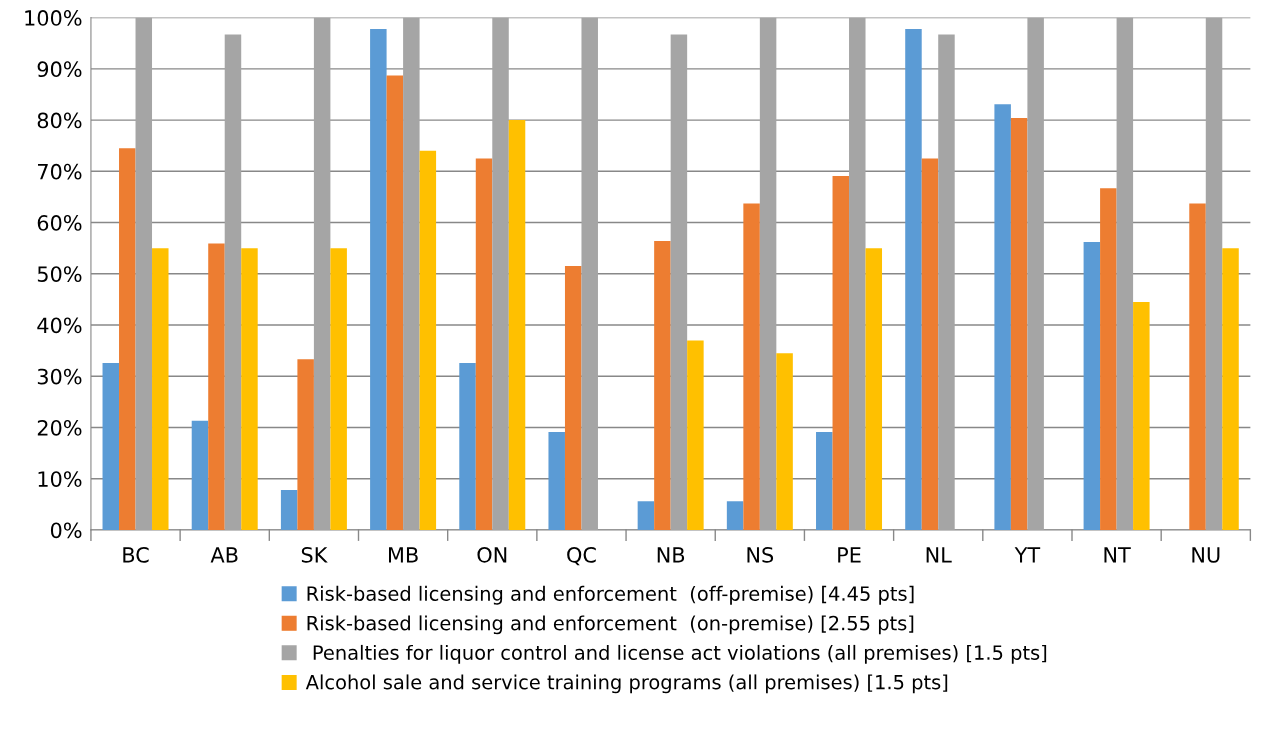  What do you see at coordinates (59, 120) in the screenshot?
I see `y-tick-label: 80%` at bounding box center [59, 120].